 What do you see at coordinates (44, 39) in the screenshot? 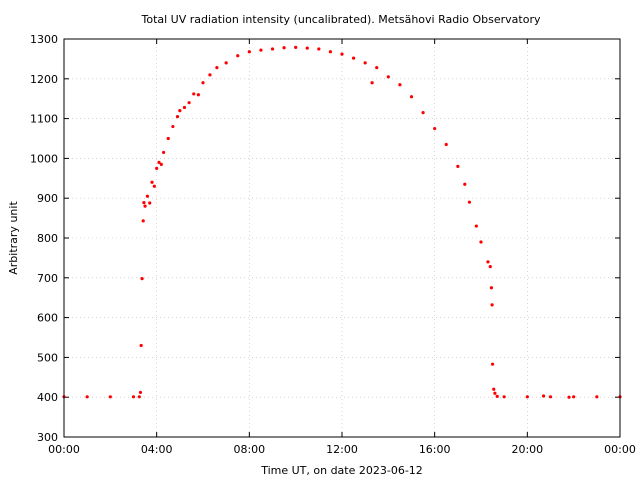
I see `y-tick-label: 1300` at bounding box center [44, 39].